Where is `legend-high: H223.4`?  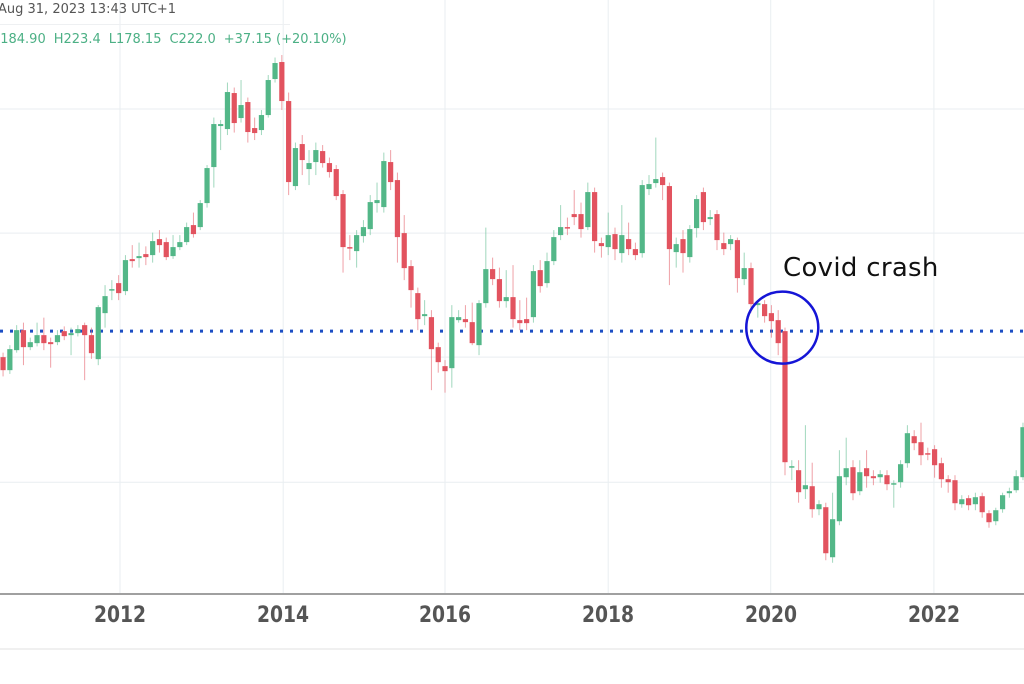 legend-high: H223.4 is located at coordinates (77, 39).